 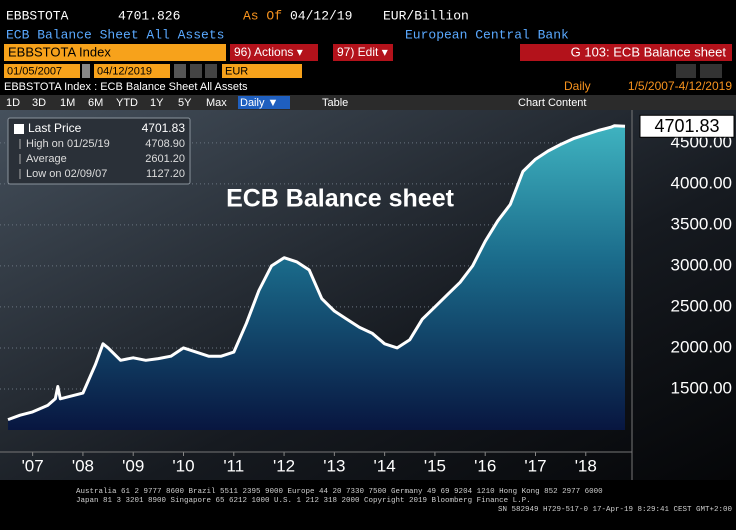 What do you see at coordinates (259, 103) in the screenshot?
I see `tab: Daily ▼` at bounding box center [259, 103].